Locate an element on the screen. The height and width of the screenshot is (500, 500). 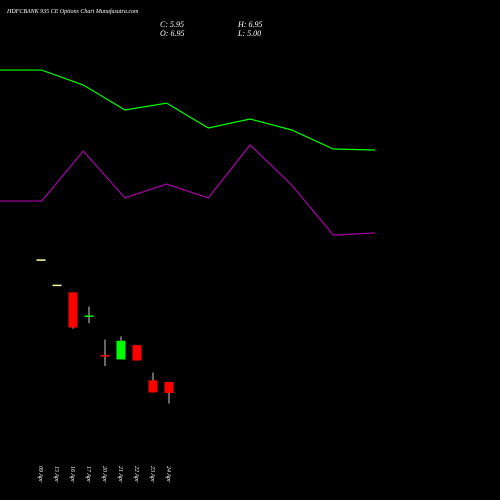
x-tick-label: 17 Apr is located at coordinates (88, 474).